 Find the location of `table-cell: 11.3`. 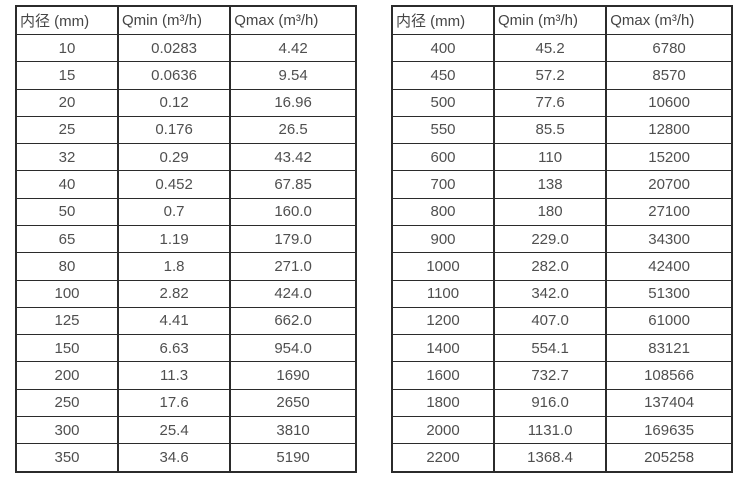

table-cell: 11.3 is located at coordinates (174, 375).